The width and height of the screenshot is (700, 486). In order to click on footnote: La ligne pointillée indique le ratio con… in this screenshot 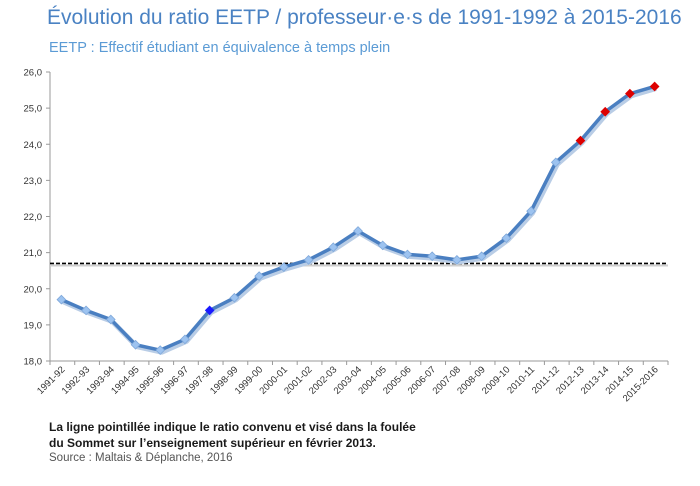, I will do `click(232, 435)`.